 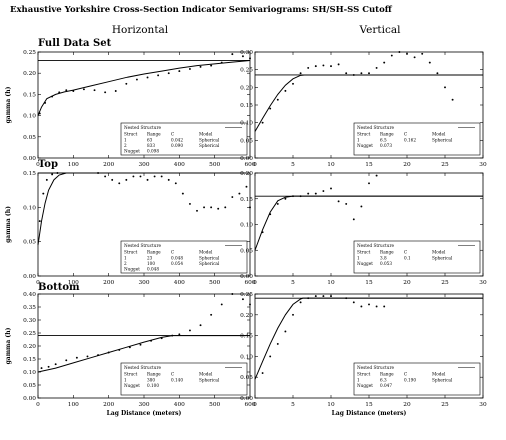 What do you see at coordinates (153, 269) in the screenshot?
I see `legend-nugget-value: 0.048` at bounding box center [153, 269].